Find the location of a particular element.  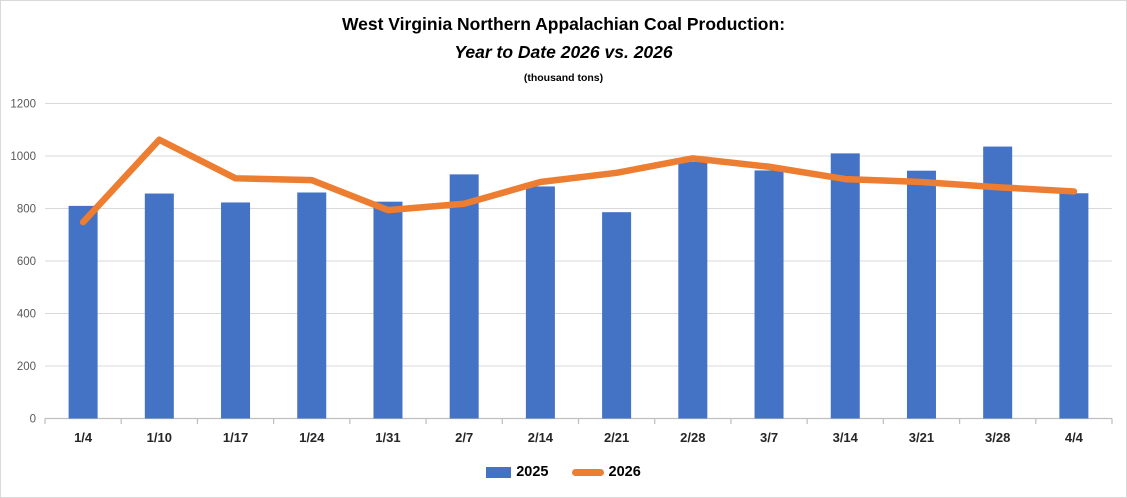

x-axis-label: 2/28 is located at coordinates (692, 437).